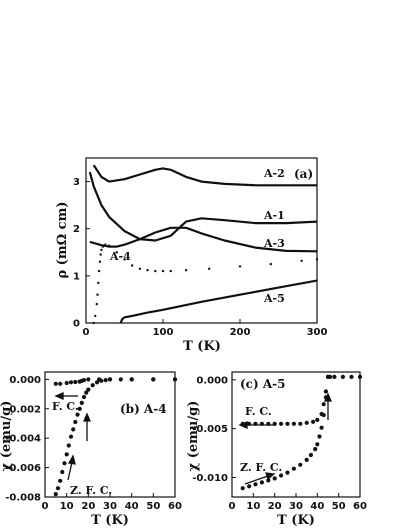 This screenshot has height=529, width=409. What do you see at coordinates (175, 506) in the screenshot?
I see `panel-b-x-tick-label: 60` at bounding box center [175, 506].